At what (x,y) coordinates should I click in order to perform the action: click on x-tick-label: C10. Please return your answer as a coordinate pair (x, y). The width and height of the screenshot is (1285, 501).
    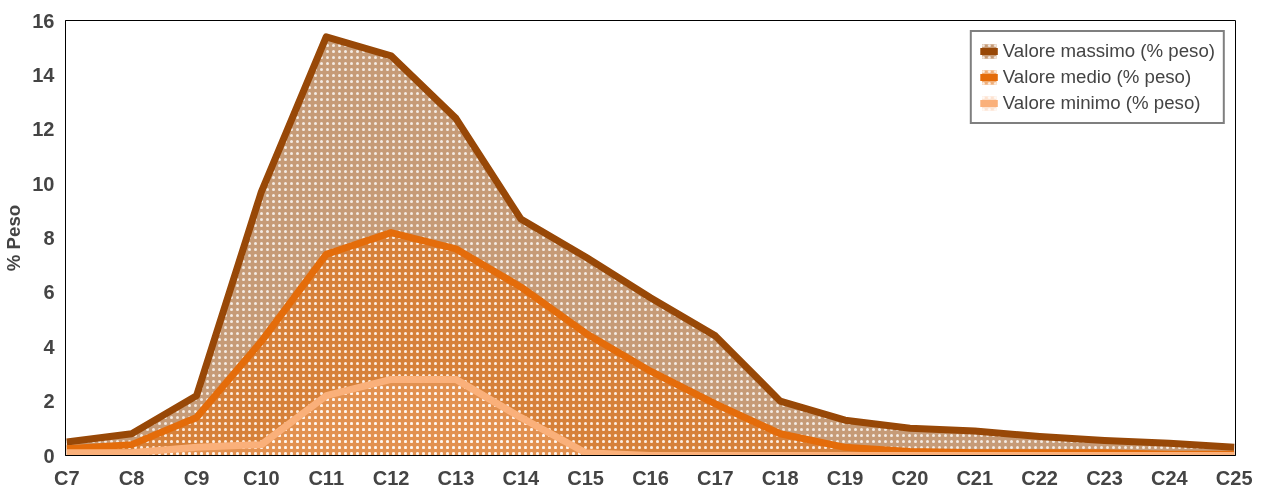
    Looking at the image, I should click on (261, 477).